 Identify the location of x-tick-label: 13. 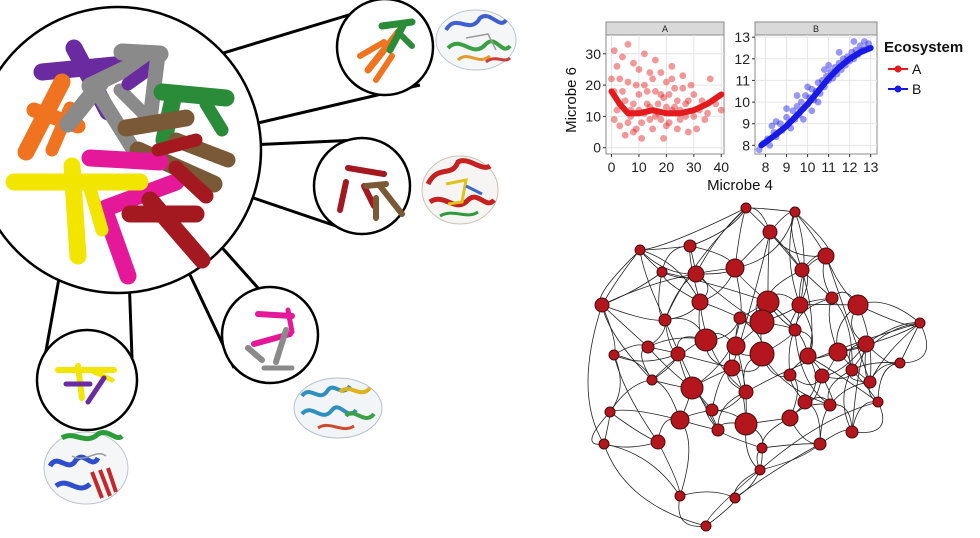
(871, 167).